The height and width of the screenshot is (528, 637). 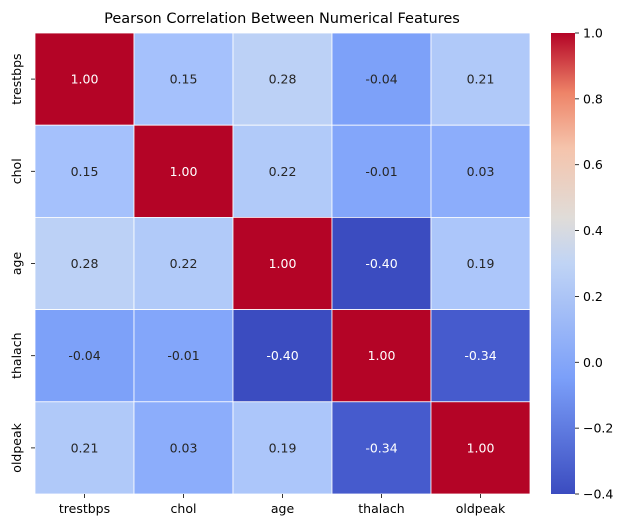 I want to click on colorbar-tick-label: 0.2, so click(x=593, y=296).